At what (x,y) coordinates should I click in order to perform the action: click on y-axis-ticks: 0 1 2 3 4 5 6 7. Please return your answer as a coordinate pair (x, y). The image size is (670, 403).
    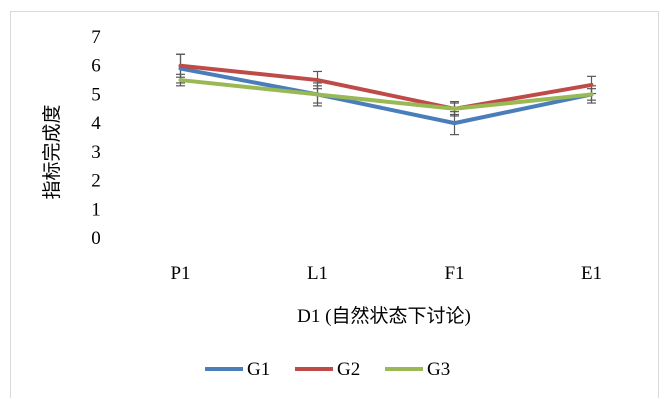
    Looking at the image, I should click on (96, 138).